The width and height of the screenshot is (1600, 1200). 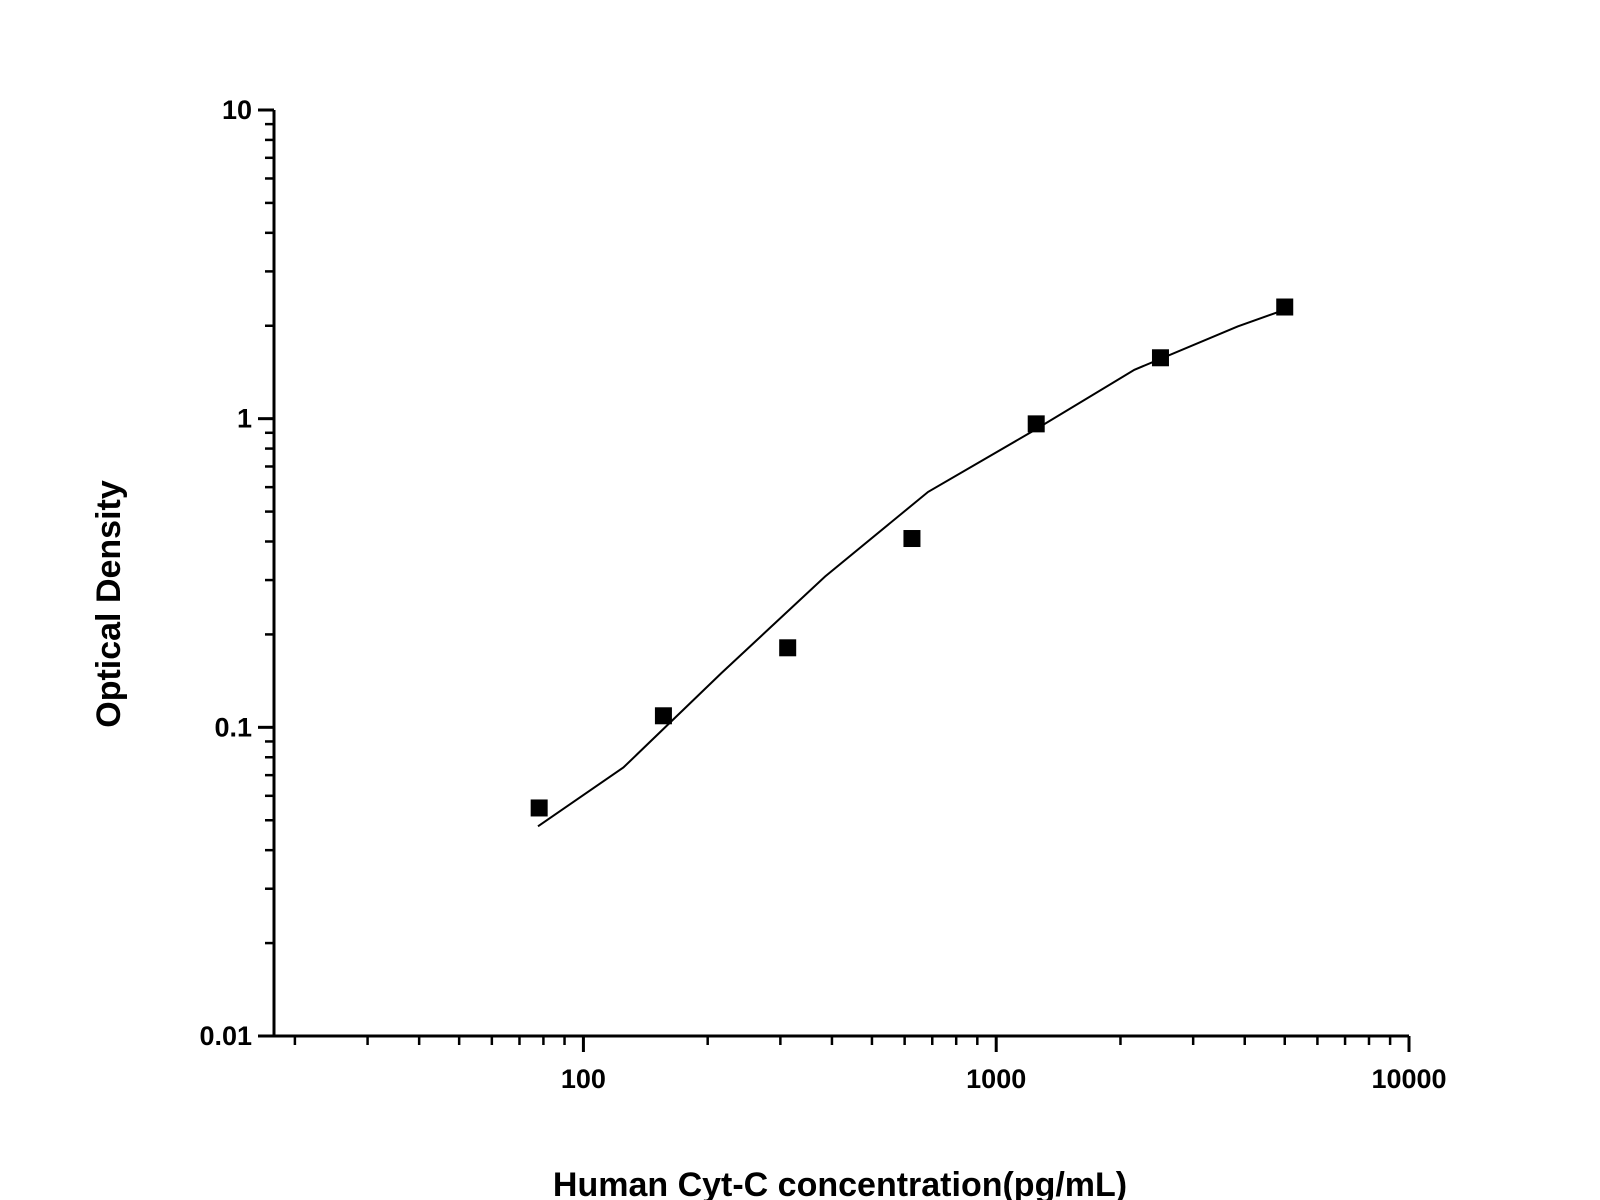 What do you see at coordinates (840, 1183) in the screenshot?
I see `x-axis-label: Human Cyt-C concentration(pg/mL)` at bounding box center [840, 1183].